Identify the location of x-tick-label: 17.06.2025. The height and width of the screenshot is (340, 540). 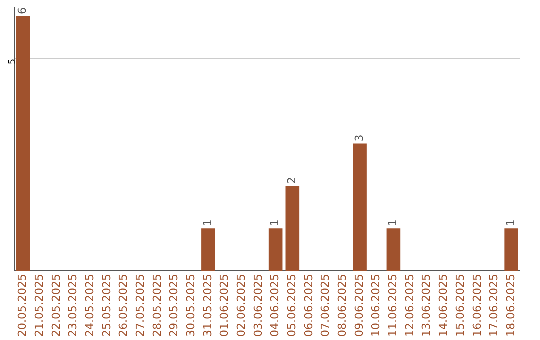
(494, 306).